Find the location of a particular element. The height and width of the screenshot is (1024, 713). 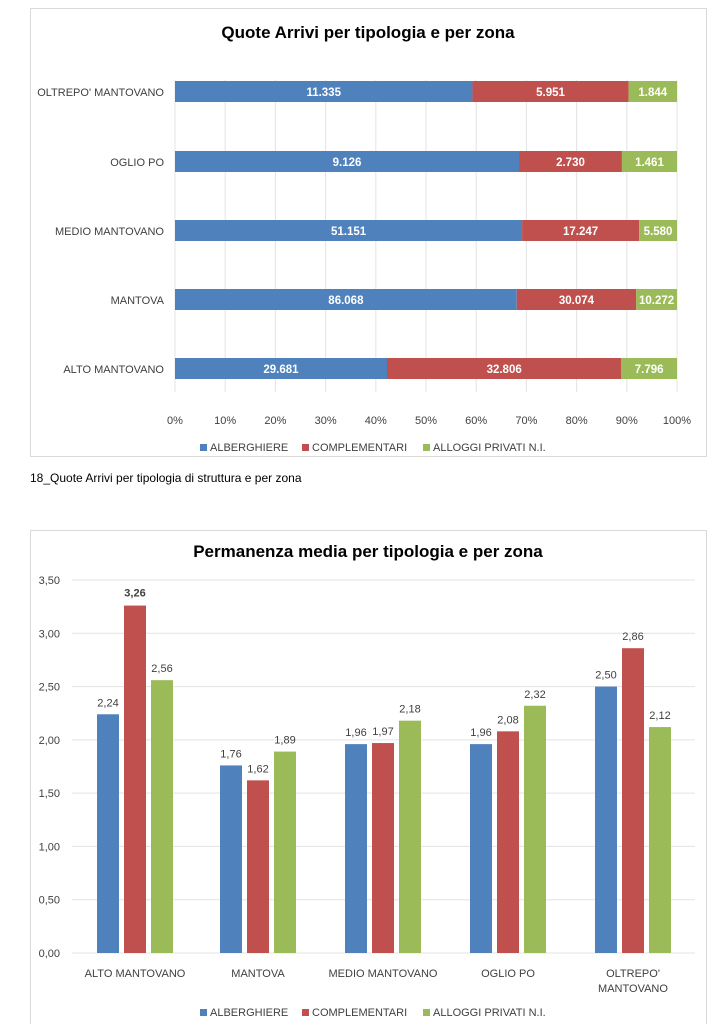

x-tick-label: 90% is located at coordinates (627, 421).